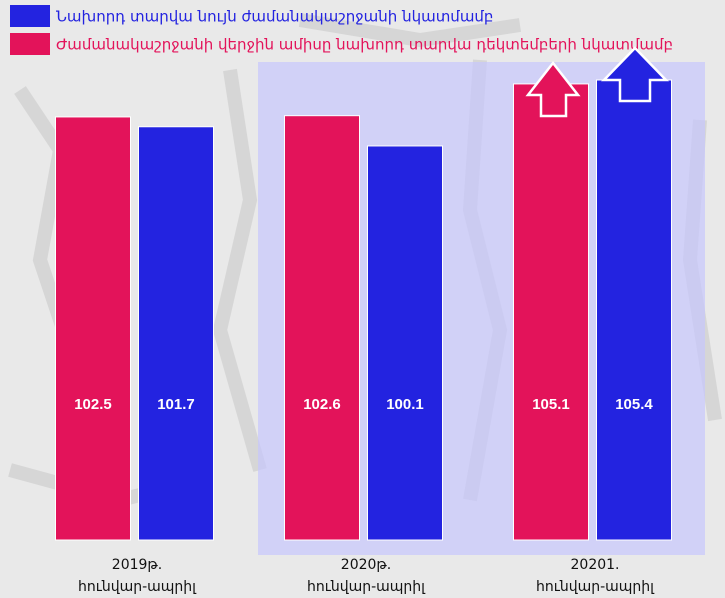  What do you see at coordinates (93, 404) in the screenshot?
I see `value-label: 102.5` at bounding box center [93, 404].